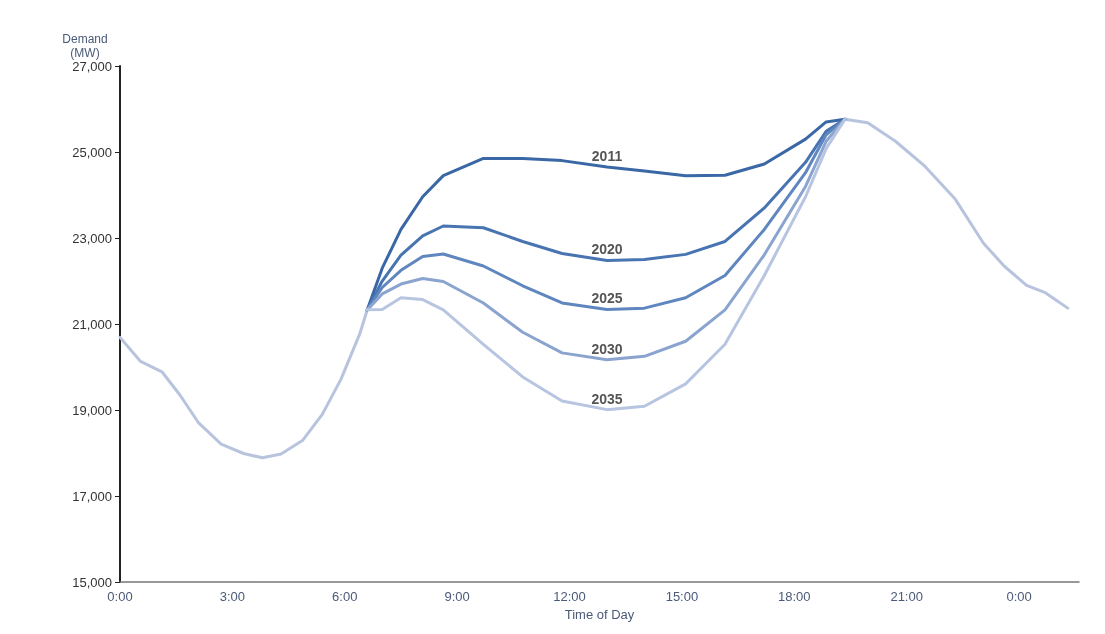 The image size is (1105, 634). Describe the element at coordinates (92, 152) in the screenshot. I see `y-tick-label: 25,000` at that location.